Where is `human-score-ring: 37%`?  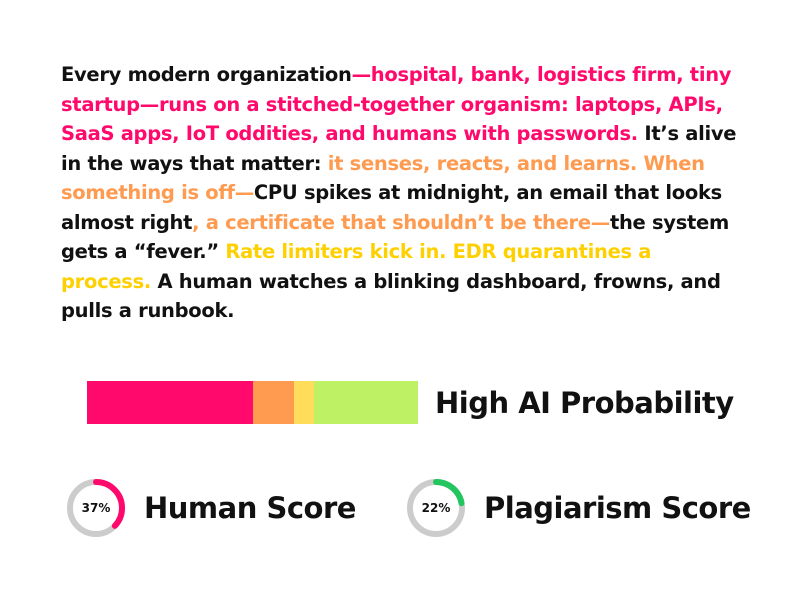
human-score-ring: 37% is located at coordinates (96, 508).